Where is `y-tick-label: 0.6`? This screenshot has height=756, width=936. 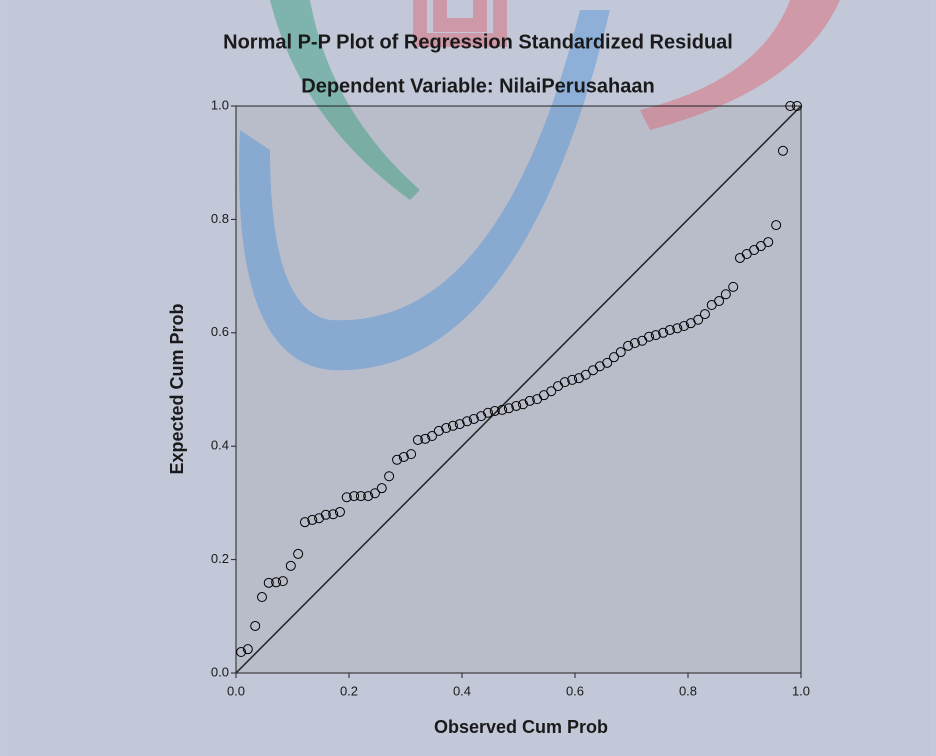
y-tick-label: 0.6 is located at coordinates (220, 331).